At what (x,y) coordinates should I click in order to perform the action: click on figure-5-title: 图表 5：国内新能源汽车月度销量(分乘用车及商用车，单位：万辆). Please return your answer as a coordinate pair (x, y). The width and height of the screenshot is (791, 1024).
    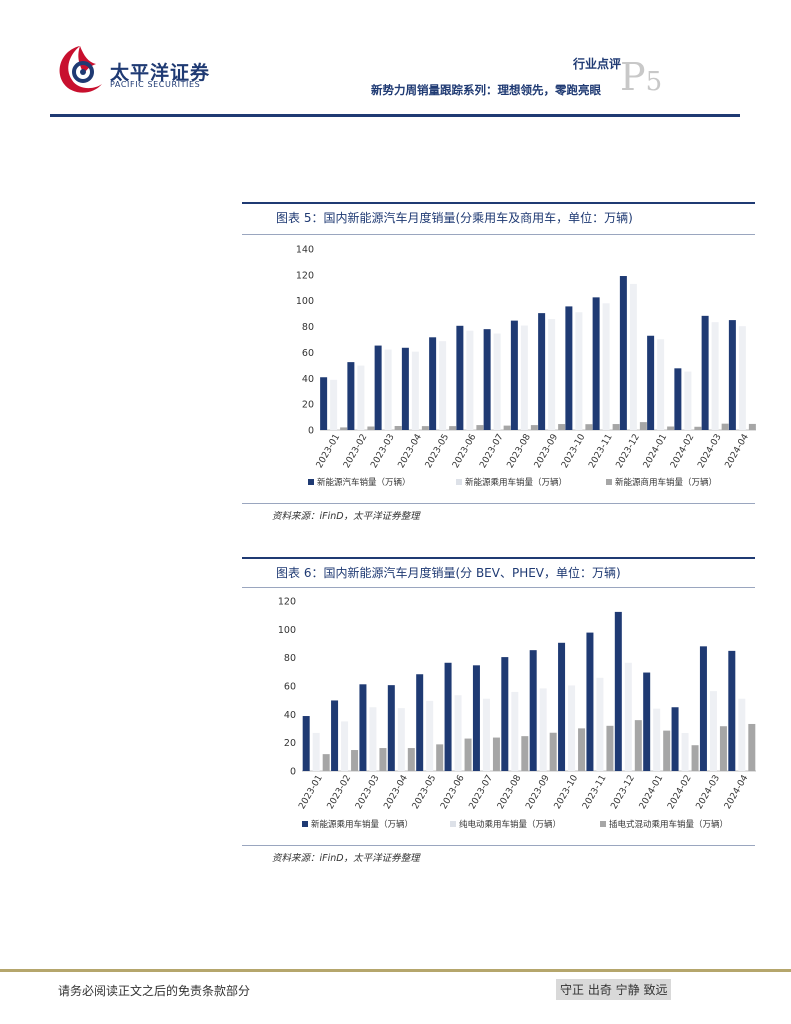
    Looking at the image, I should click on (454, 218).